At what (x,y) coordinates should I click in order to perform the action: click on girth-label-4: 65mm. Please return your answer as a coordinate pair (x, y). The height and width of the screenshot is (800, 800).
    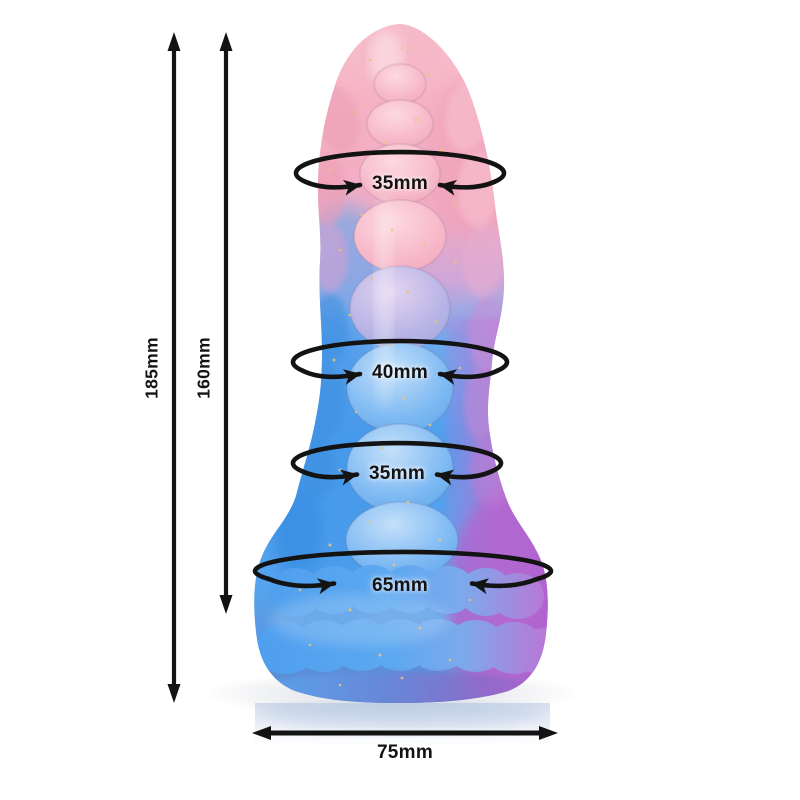
    Looking at the image, I should click on (400, 585).